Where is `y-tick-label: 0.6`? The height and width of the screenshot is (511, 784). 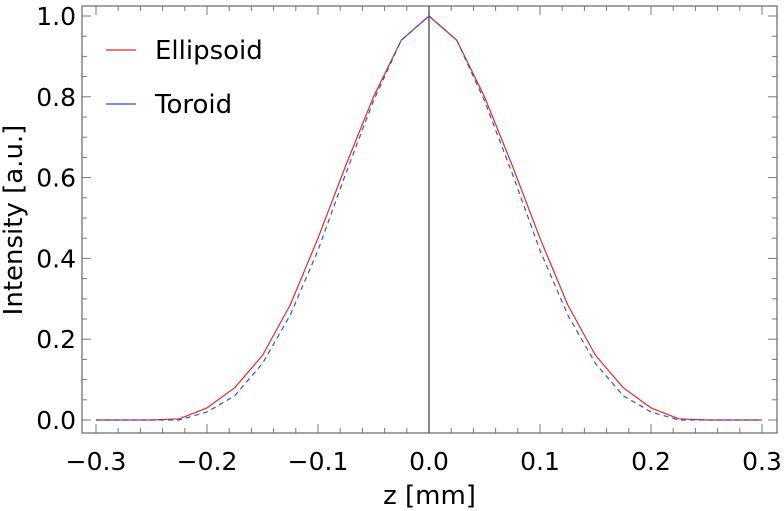
y-tick-label: 0.6 is located at coordinates (56, 178).